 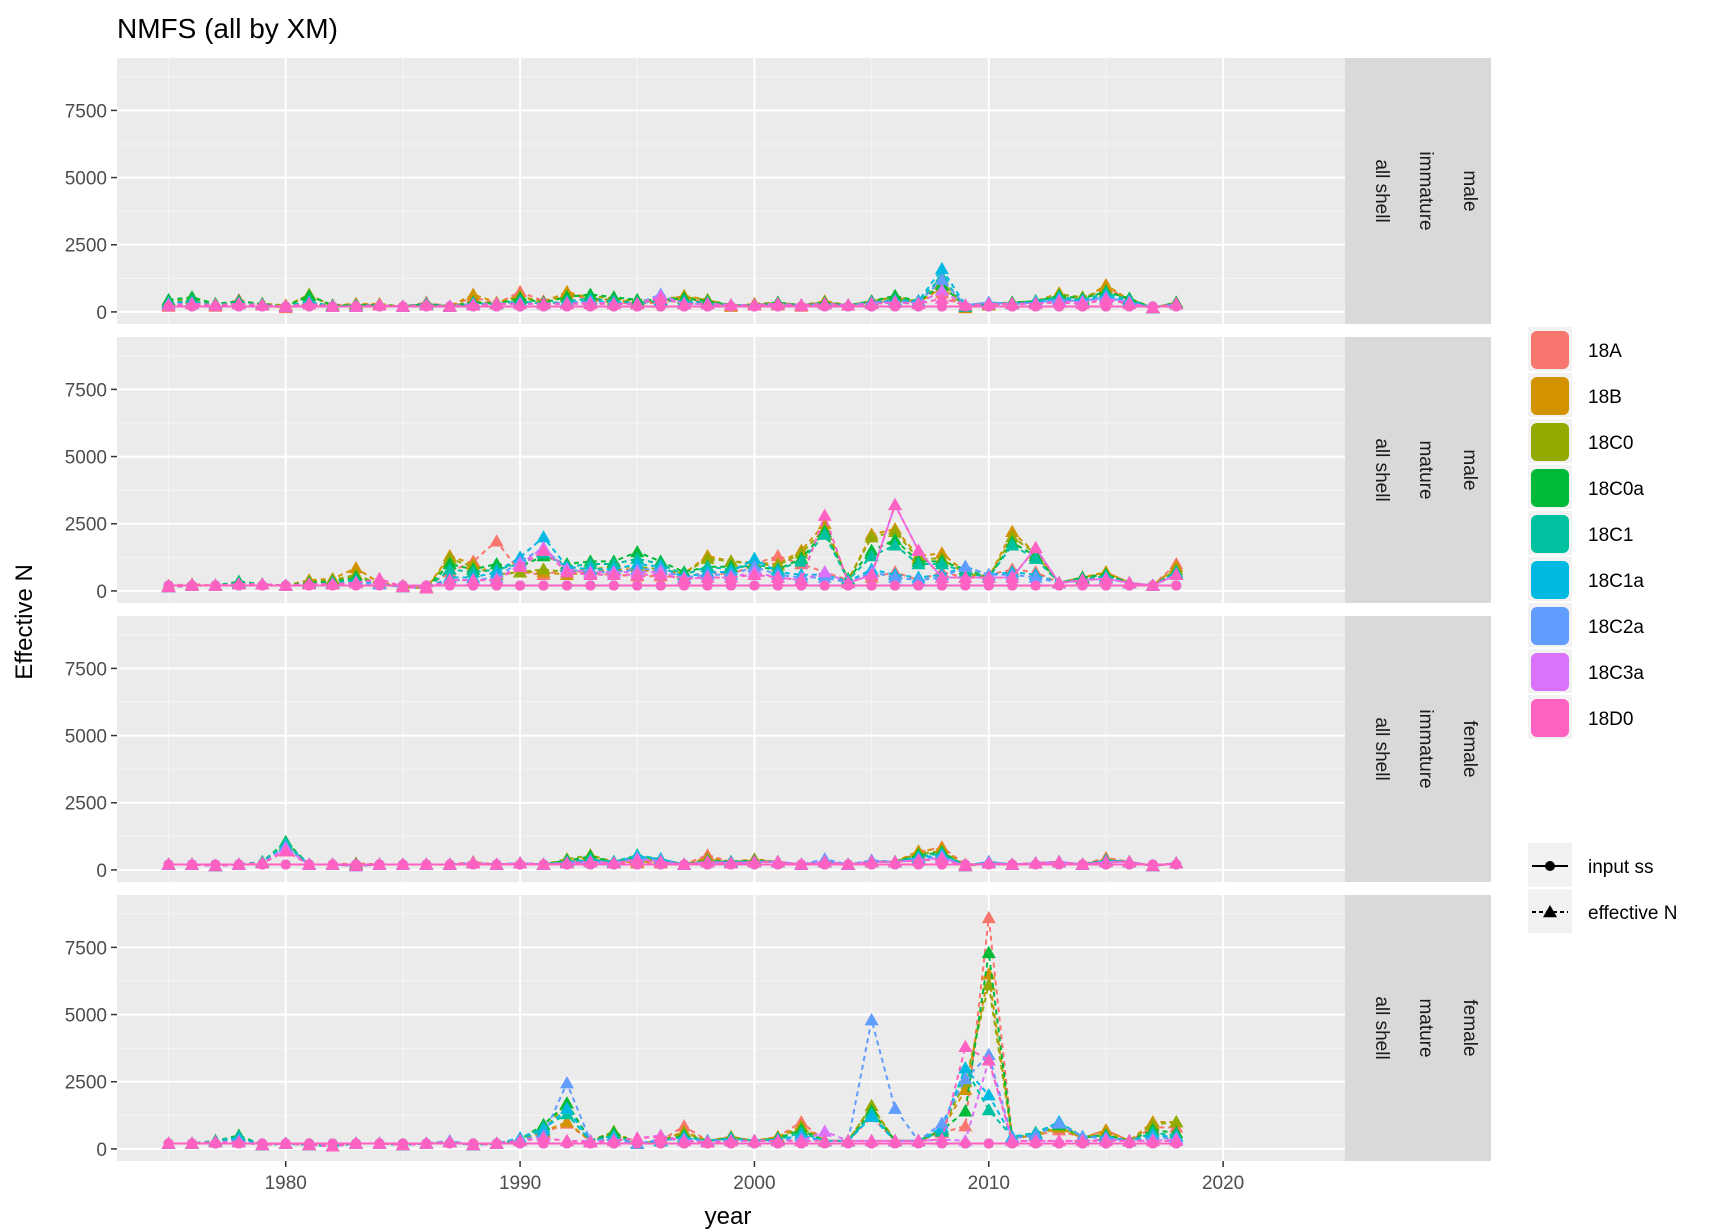 What do you see at coordinates (1550, 580) in the screenshot?
I see `legend-swatch-18C1a` at bounding box center [1550, 580].